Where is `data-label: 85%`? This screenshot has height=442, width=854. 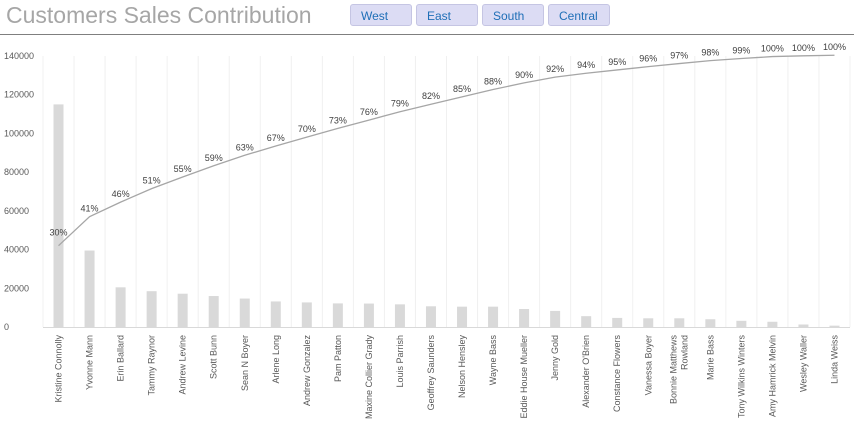
data-label: 85% is located at coordinates (462, 89).